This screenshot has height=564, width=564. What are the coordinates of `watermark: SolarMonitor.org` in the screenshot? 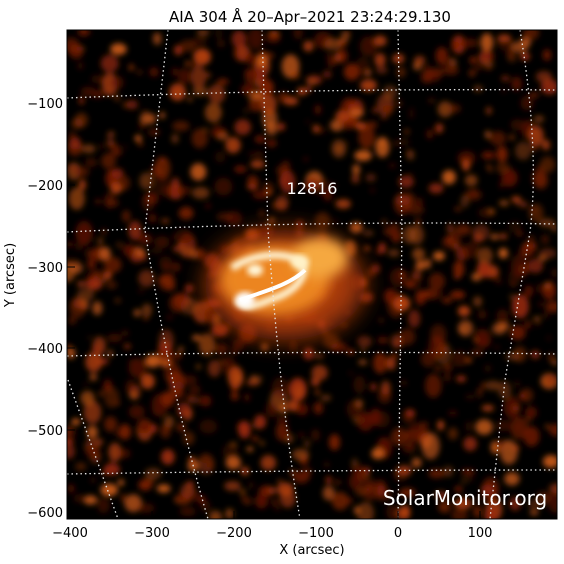 It's located at (465, 498).